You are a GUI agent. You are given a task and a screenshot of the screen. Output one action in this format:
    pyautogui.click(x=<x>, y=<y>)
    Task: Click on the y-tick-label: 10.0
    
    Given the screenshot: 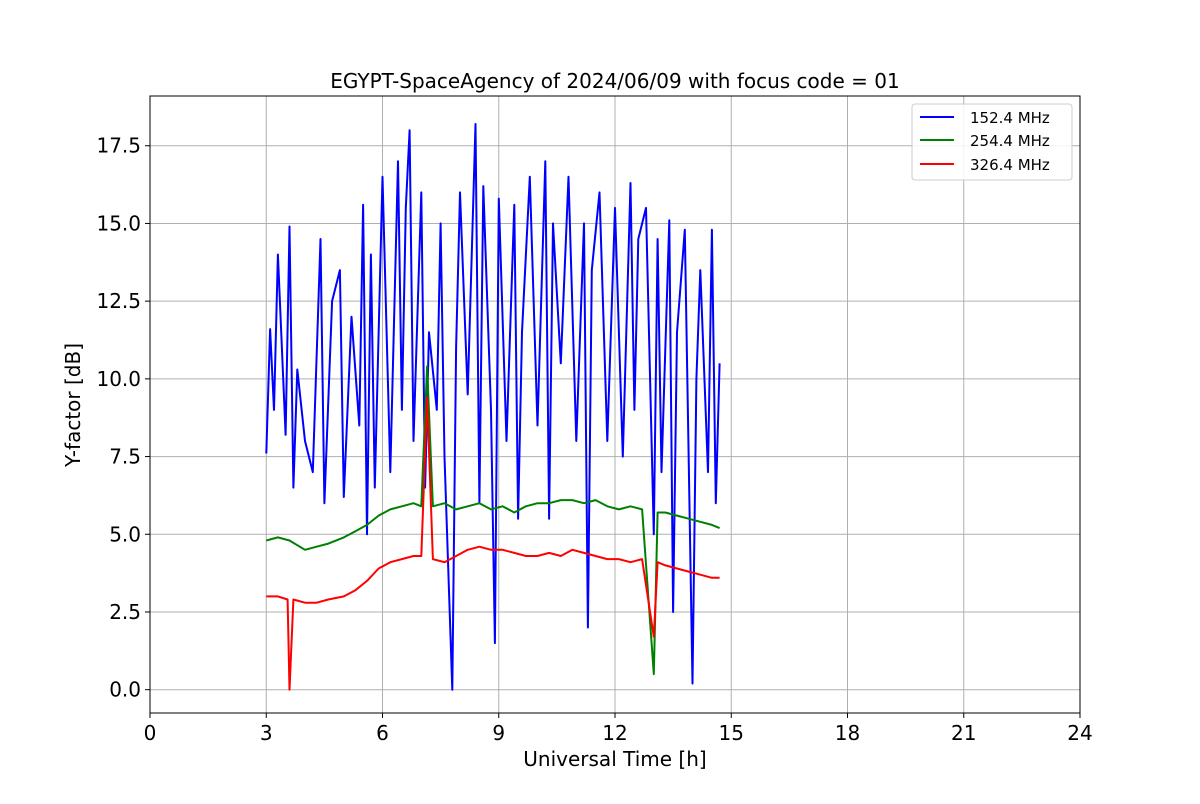 What is the action you would take?
    pyautogui.click(x=118, y=379)
    